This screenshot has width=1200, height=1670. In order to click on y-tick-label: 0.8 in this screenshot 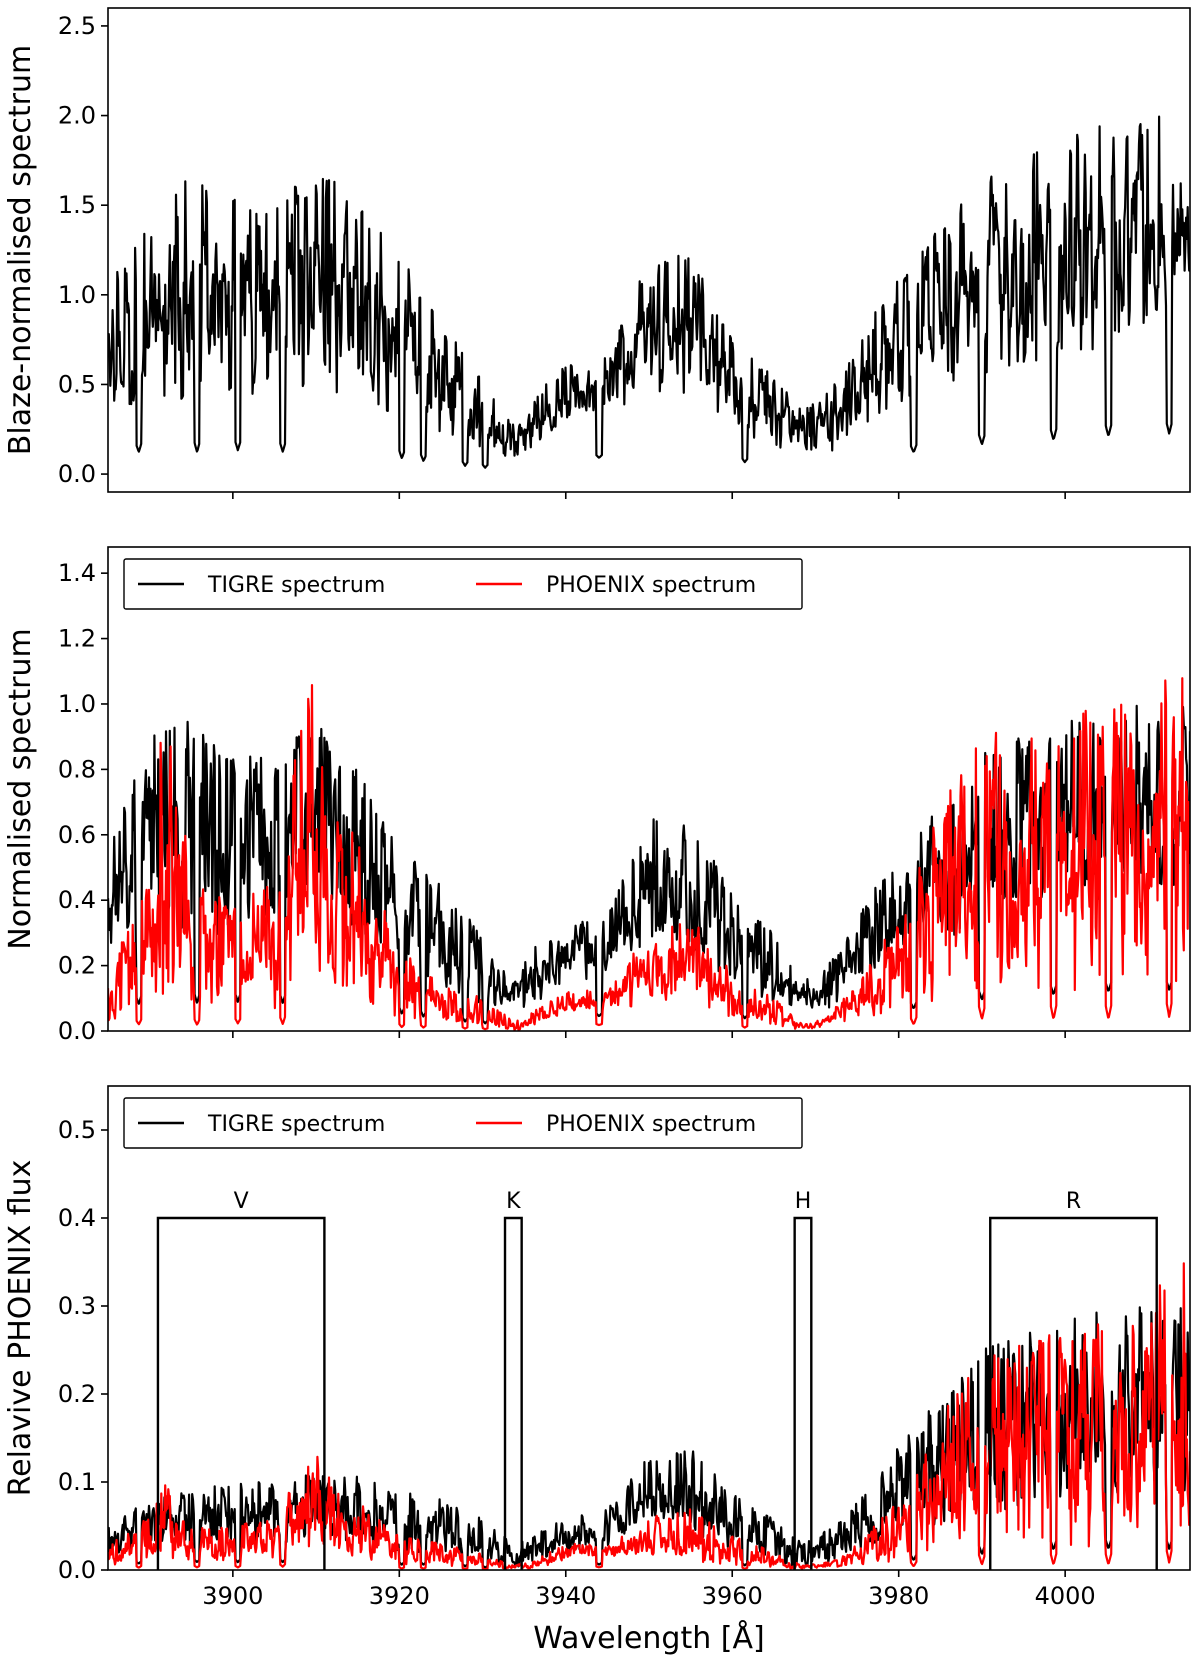, I will do `click(77, 769)`.